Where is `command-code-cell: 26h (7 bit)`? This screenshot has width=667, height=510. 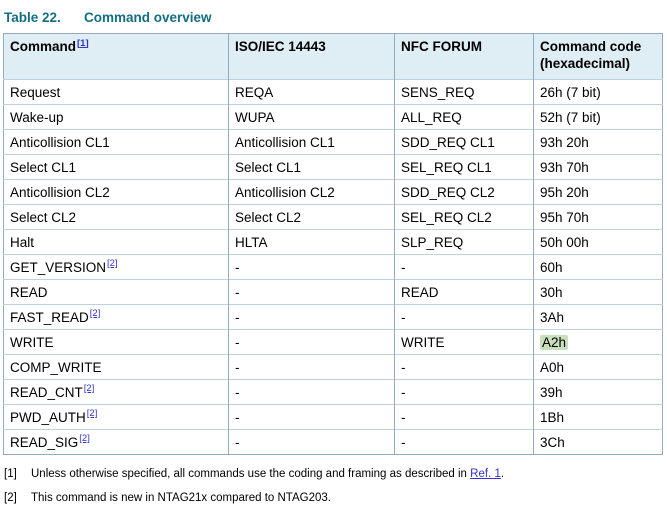
command-code-cell: 26h (7 bit) is located at coordinates (598, 92).